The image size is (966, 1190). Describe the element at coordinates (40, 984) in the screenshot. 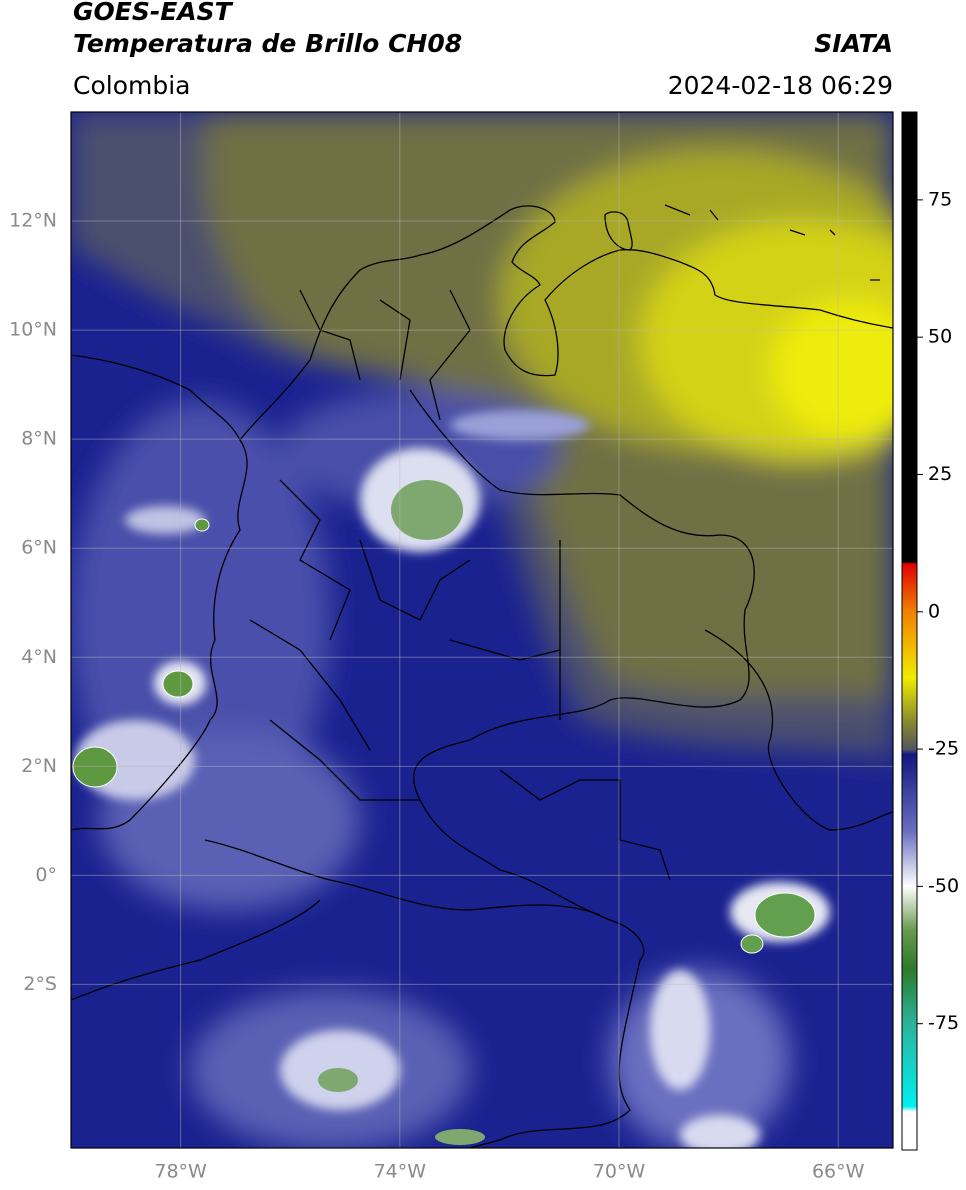

I see `y-tick-label: 2°S` at that location.